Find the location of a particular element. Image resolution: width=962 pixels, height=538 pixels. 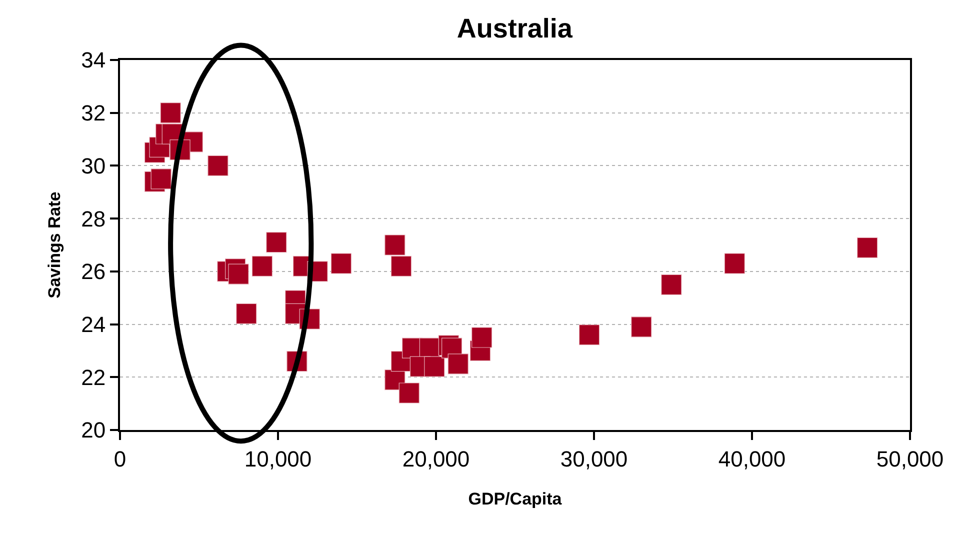

x-tick-label: 0 is located at coordinates (120, 459).